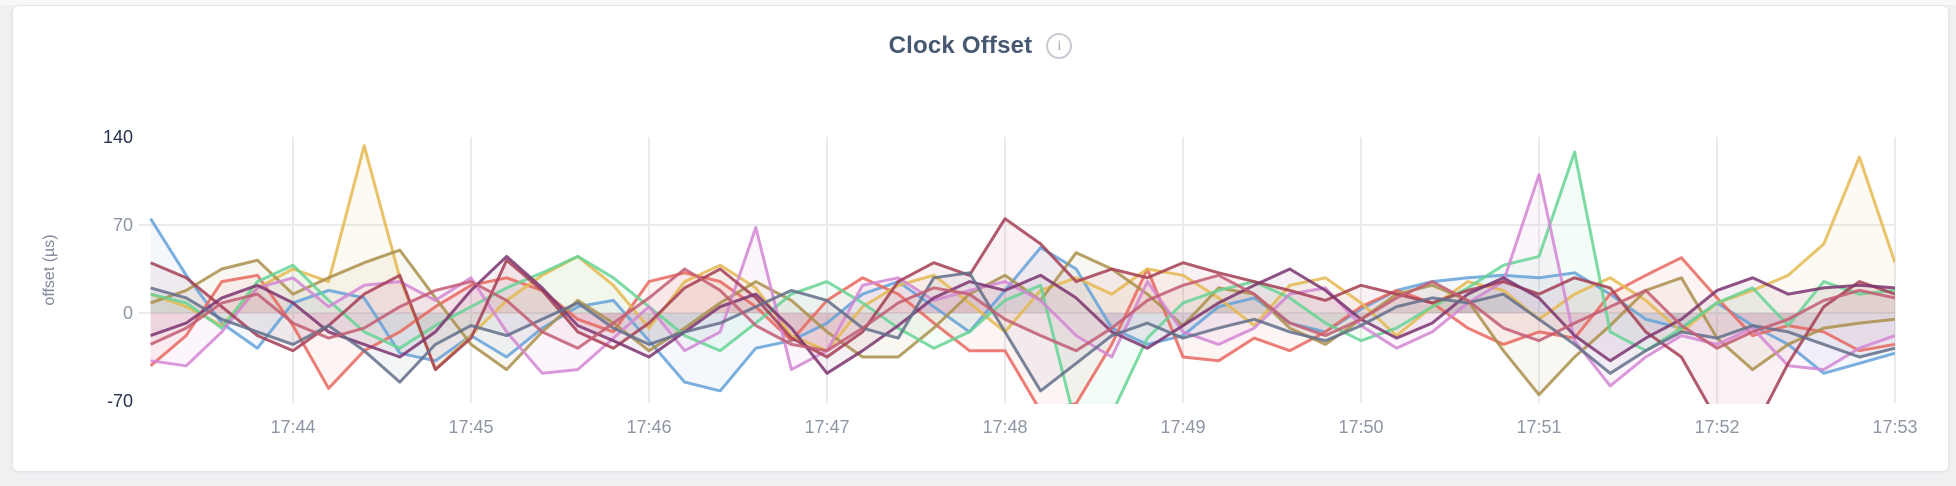  I want to click on x-tick-label: 17:50, so click(1360, 427).